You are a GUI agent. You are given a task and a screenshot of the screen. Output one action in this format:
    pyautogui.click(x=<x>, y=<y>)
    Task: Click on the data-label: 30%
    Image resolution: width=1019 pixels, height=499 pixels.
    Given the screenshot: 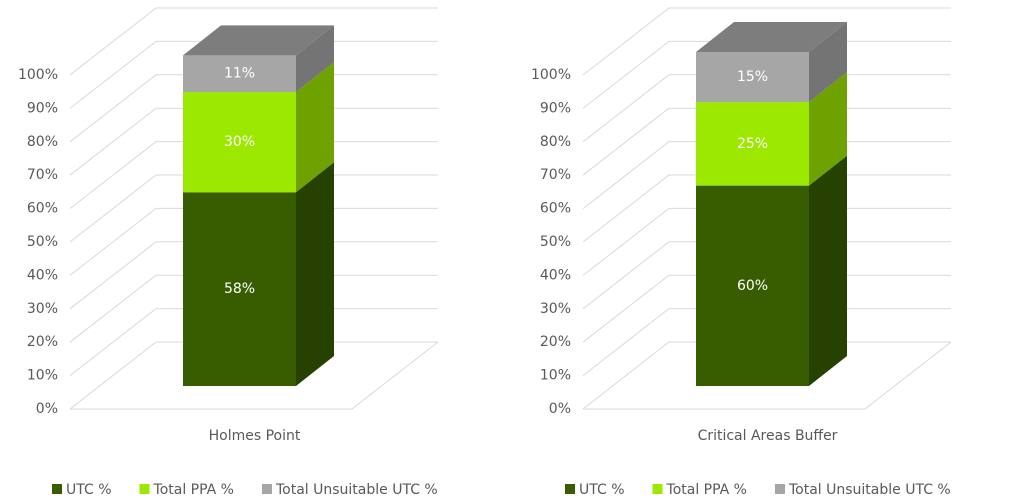 What is the action you would take?
    pyautogui.click(x=239, y=142)
    